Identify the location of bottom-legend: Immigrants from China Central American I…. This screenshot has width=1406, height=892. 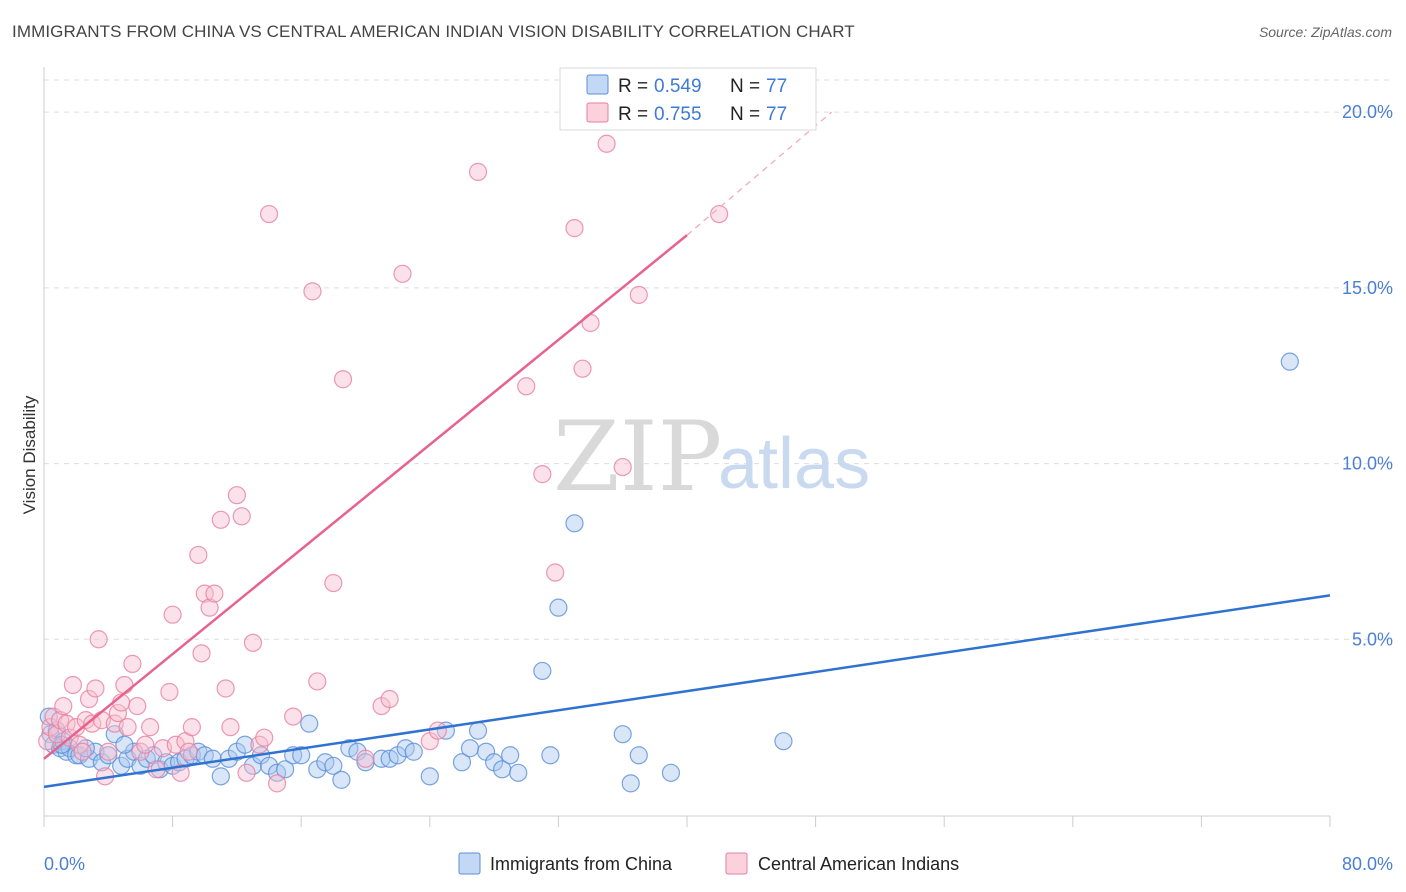
(708, 863).